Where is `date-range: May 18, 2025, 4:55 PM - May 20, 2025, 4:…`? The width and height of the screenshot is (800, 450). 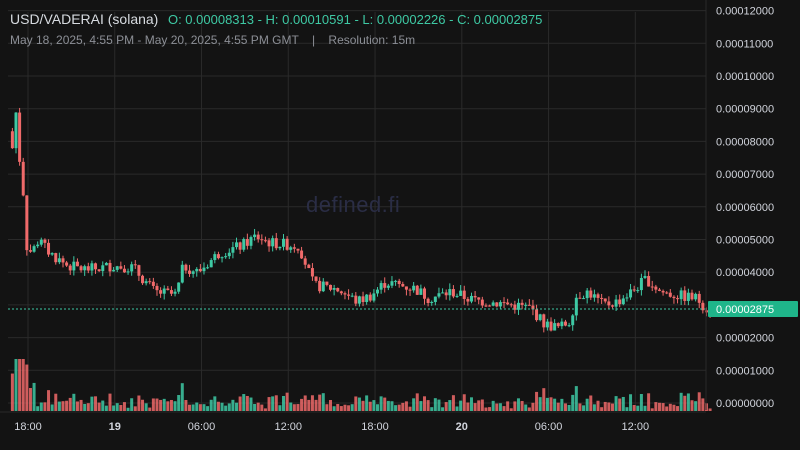 date-range: May 18, 2025, 4:55 PM - May 20, 2025, 4:… is located at coordinates (154, 40).